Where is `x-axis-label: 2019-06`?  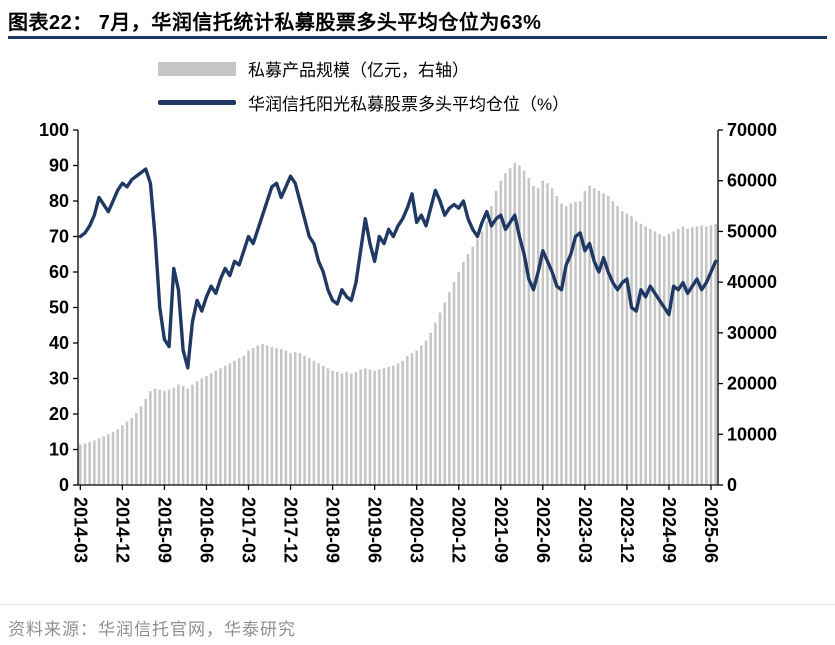 x-axis-label: 2019-06 is located at coordinates (375, 530).